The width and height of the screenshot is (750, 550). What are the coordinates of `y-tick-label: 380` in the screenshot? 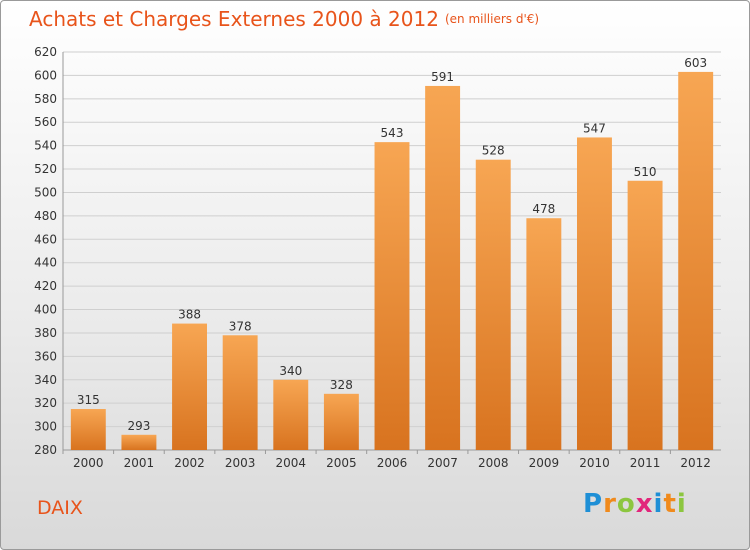 It's located at (45, 333).